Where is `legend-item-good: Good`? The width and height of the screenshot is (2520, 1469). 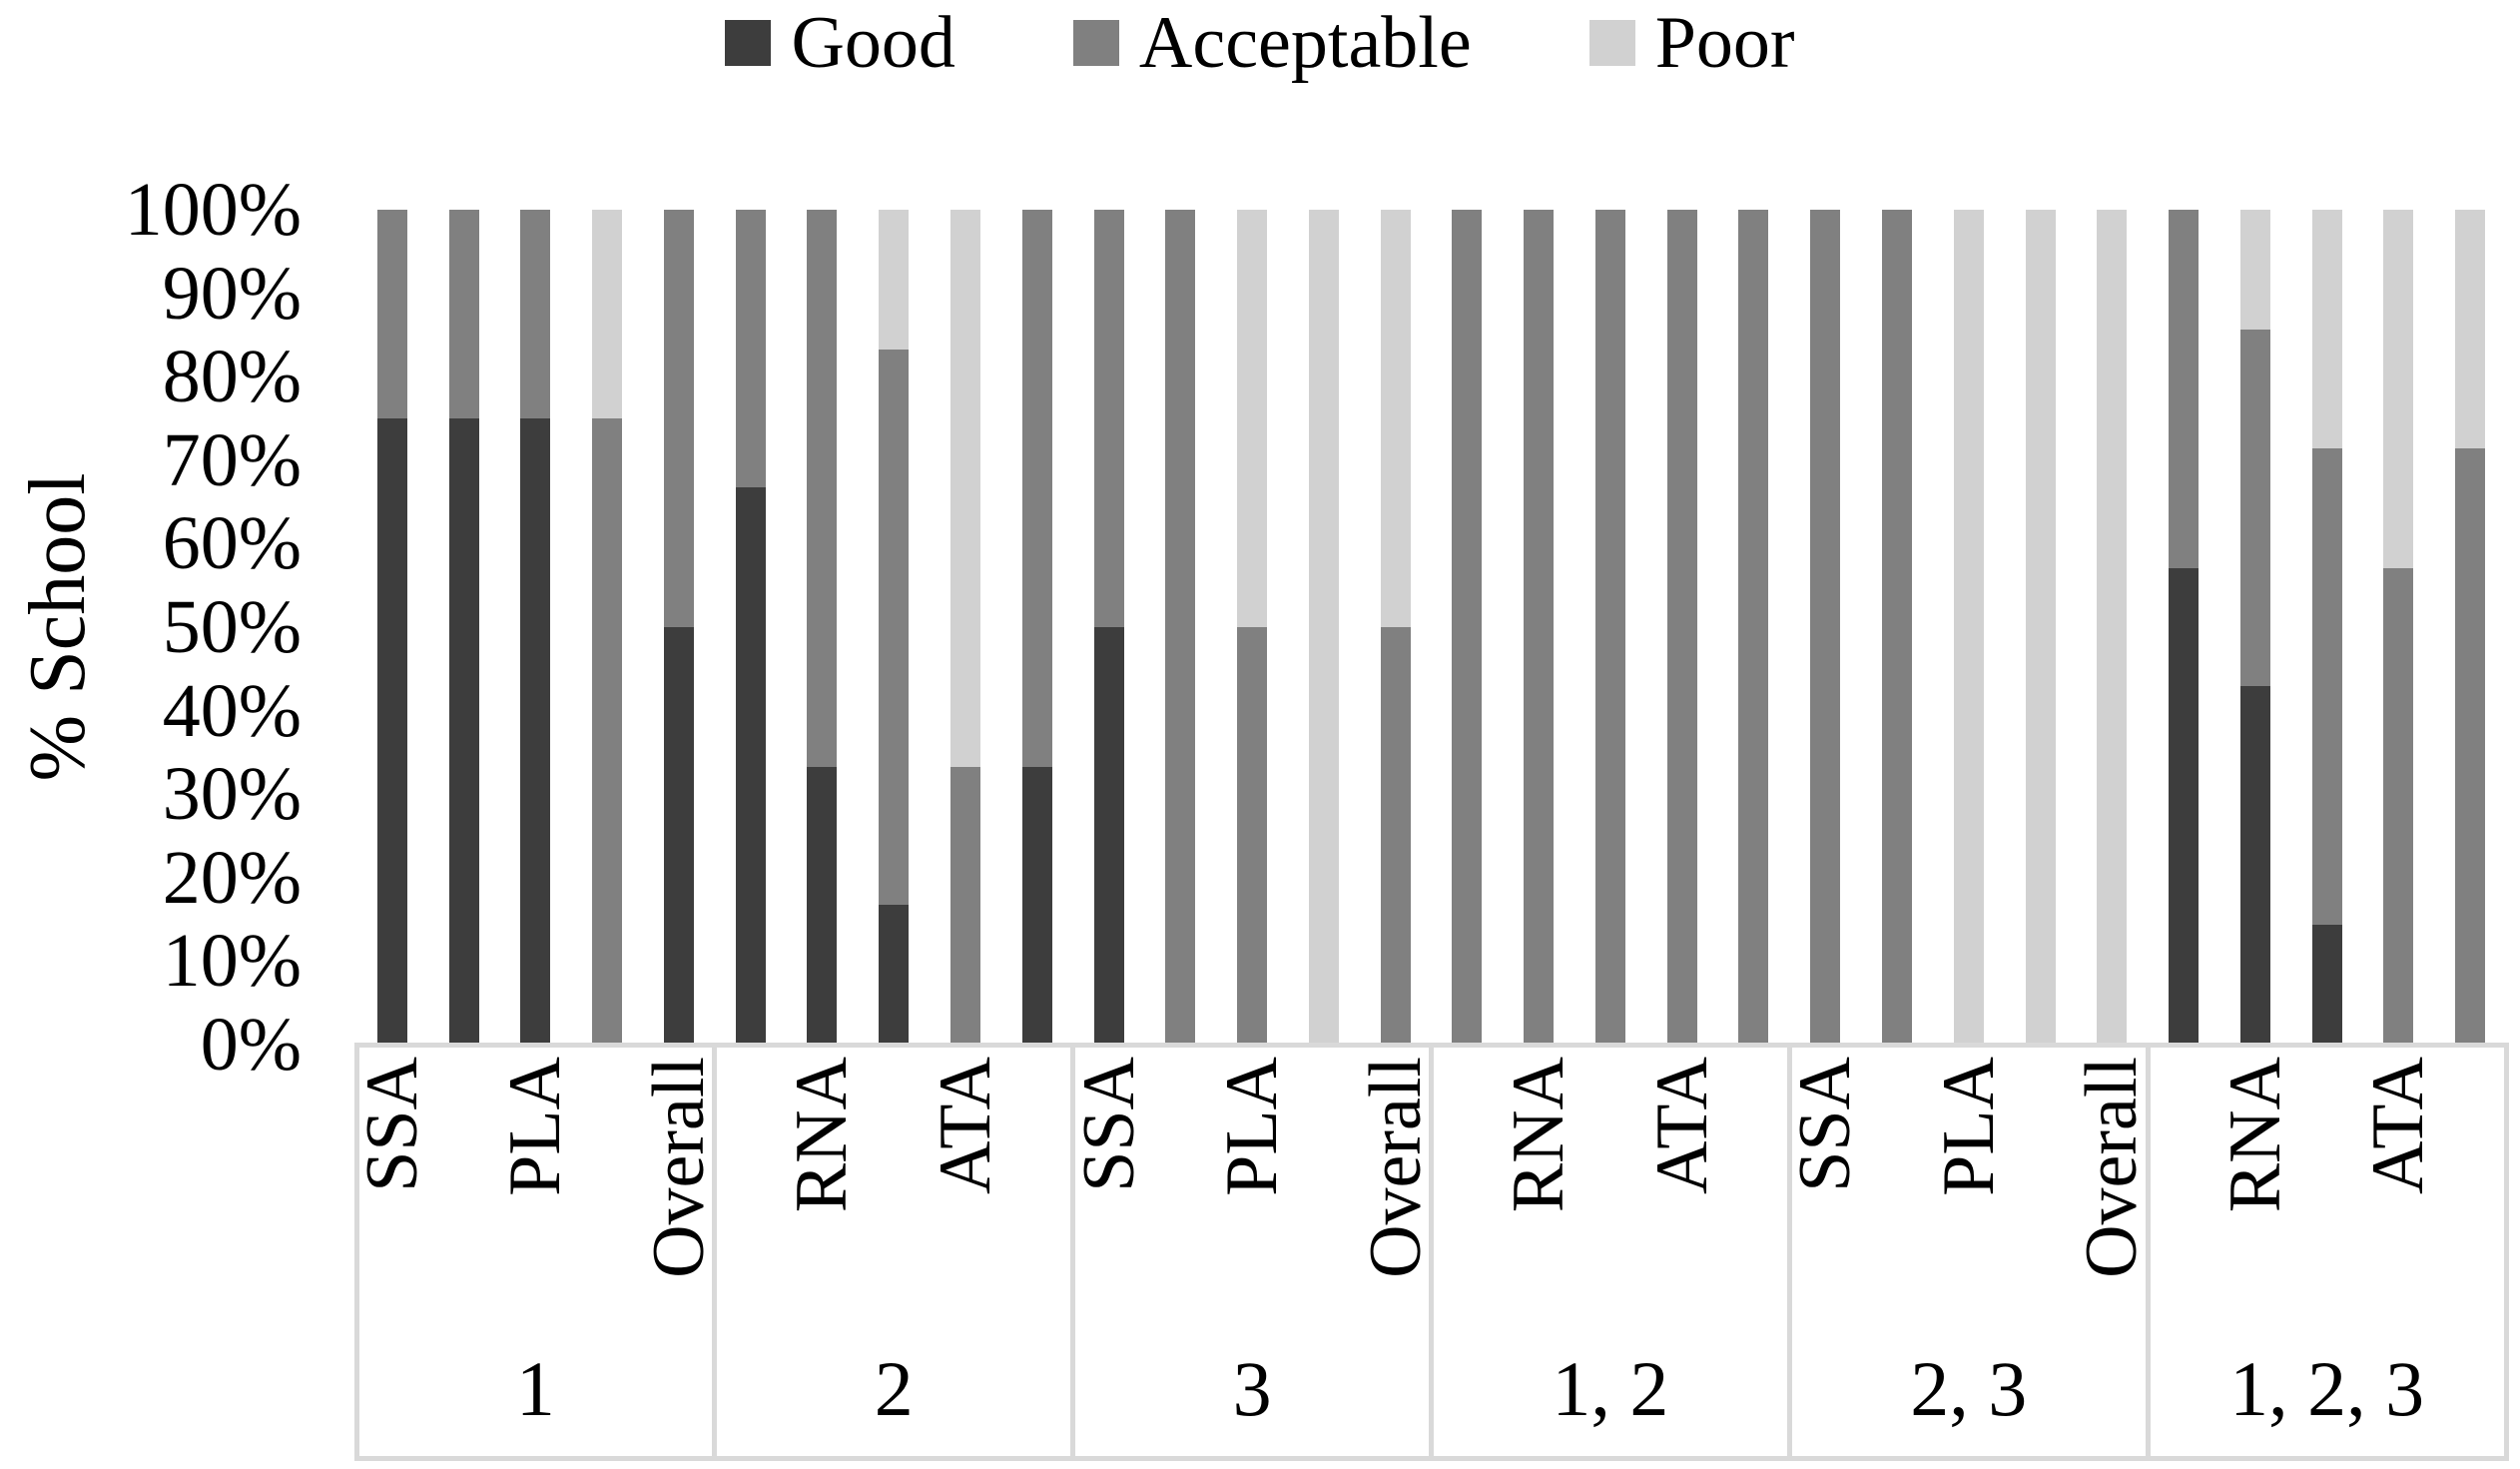
legend-item-good: Good is located at coordinates (840, 43).